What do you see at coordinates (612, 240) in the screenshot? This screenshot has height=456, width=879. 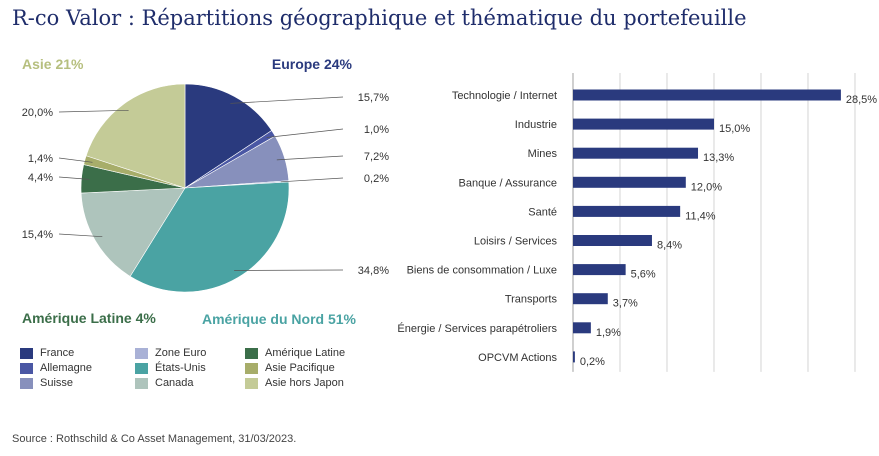 I see `bar-loisirs-services` at bounding box center [612, 240].